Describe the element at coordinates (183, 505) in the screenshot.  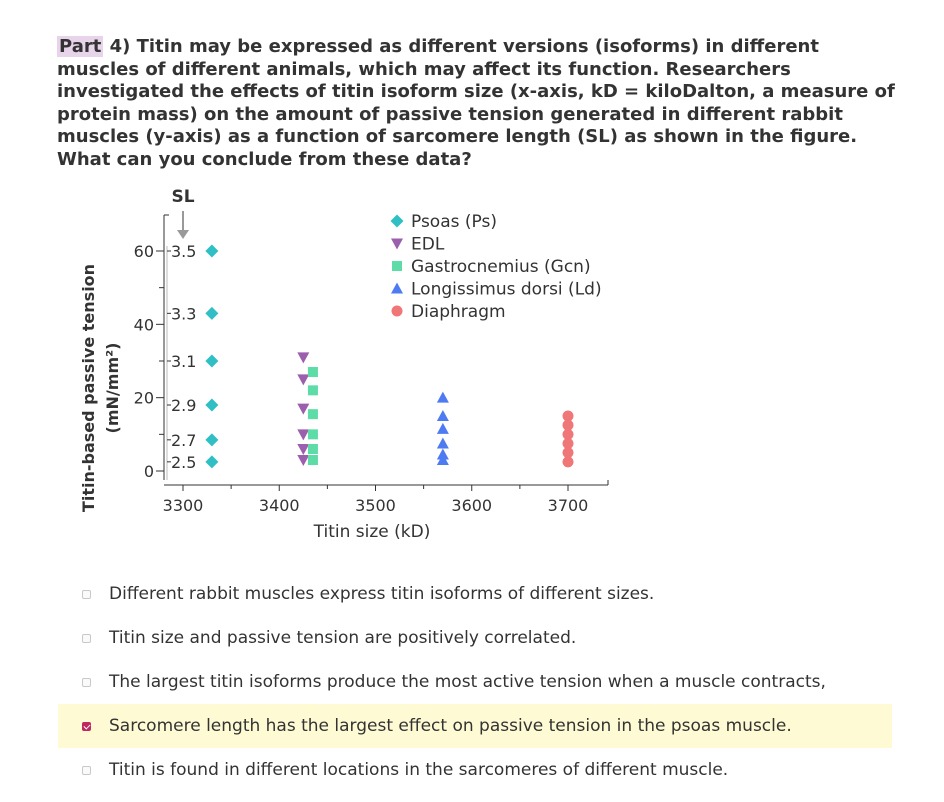
I see `x-tick-label: 3300` at that location.